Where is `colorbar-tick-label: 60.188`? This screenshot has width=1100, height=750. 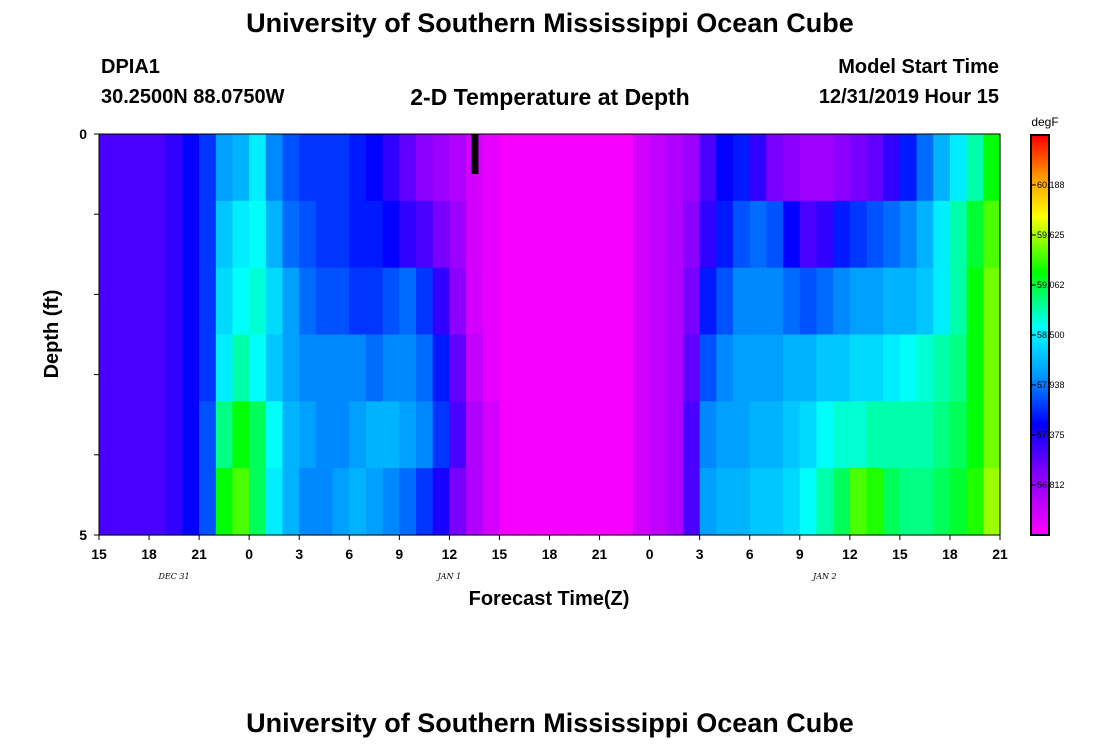 colorbar-tick-label: 60.188 is located at coordinates (1051, 185).